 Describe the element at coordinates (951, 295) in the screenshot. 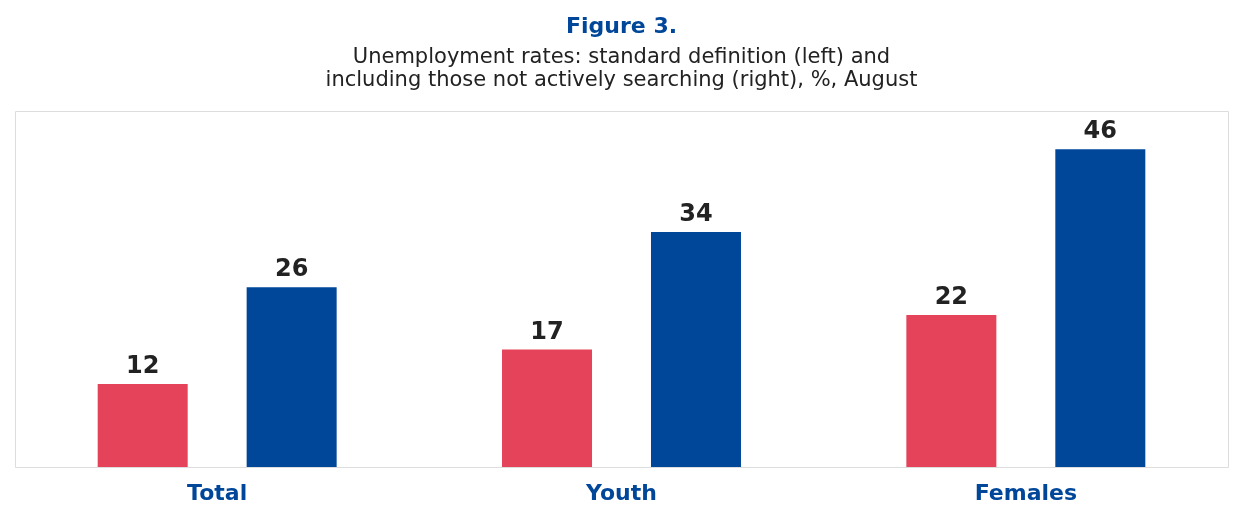

I see `data-label: 22` at that location.